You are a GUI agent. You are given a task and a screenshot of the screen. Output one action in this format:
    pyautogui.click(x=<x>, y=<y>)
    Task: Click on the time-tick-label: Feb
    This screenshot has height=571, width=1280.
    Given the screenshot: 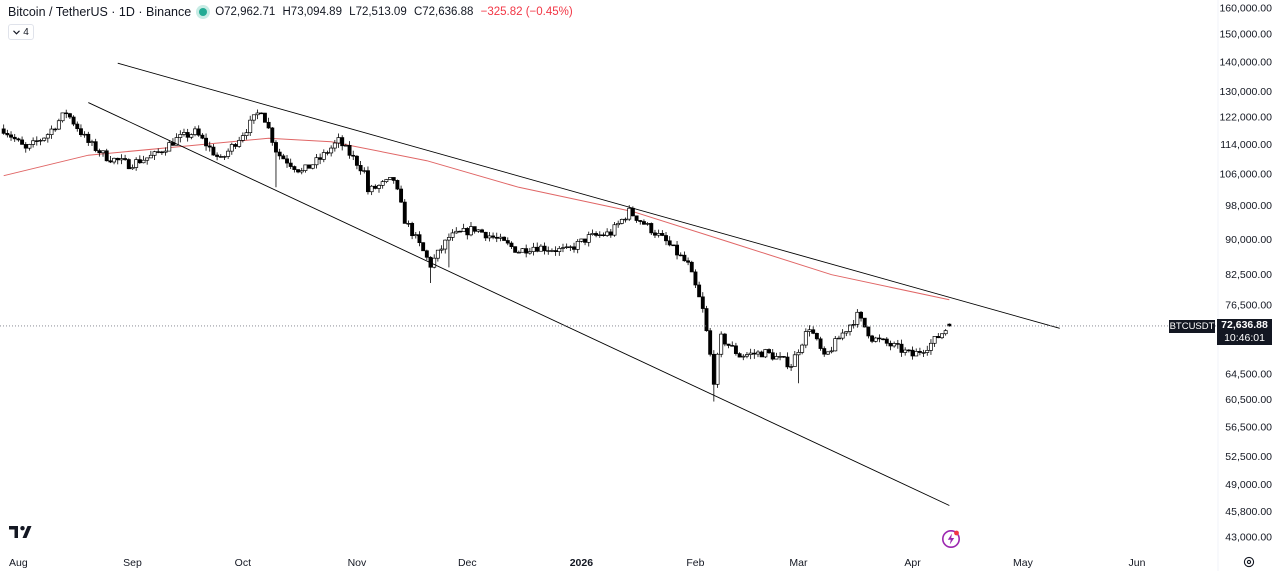 What is the action you would take?
    pyautogui.click(x=695, y=563)
    